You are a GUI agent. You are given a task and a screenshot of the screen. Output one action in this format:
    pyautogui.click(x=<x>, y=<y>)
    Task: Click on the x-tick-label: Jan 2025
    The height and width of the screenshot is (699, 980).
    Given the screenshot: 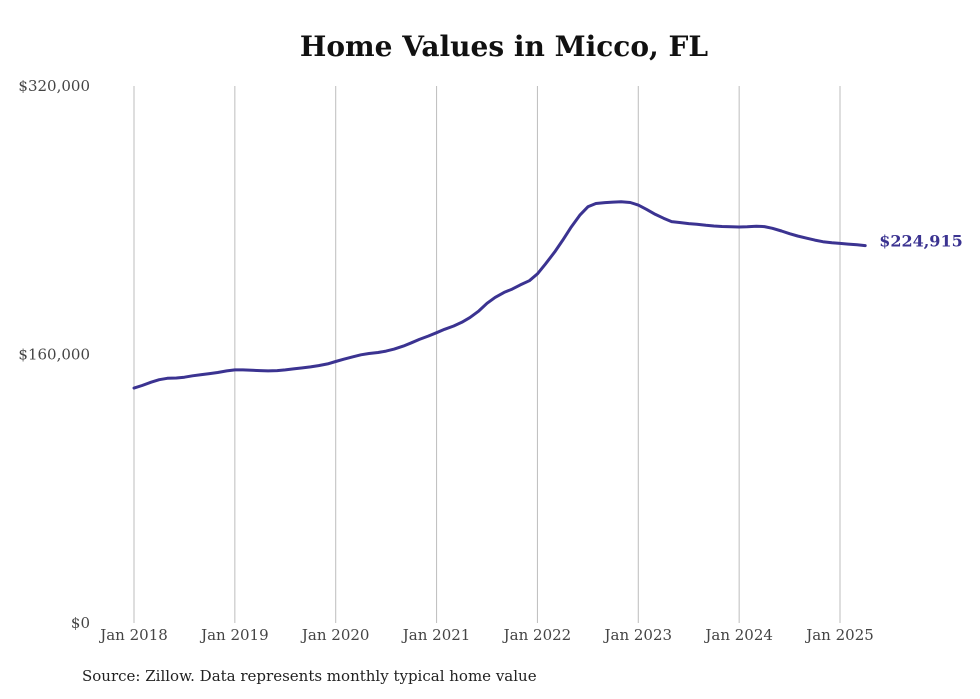 What is the action you would take?
    pyautogui.click(x=839, y=635)
    